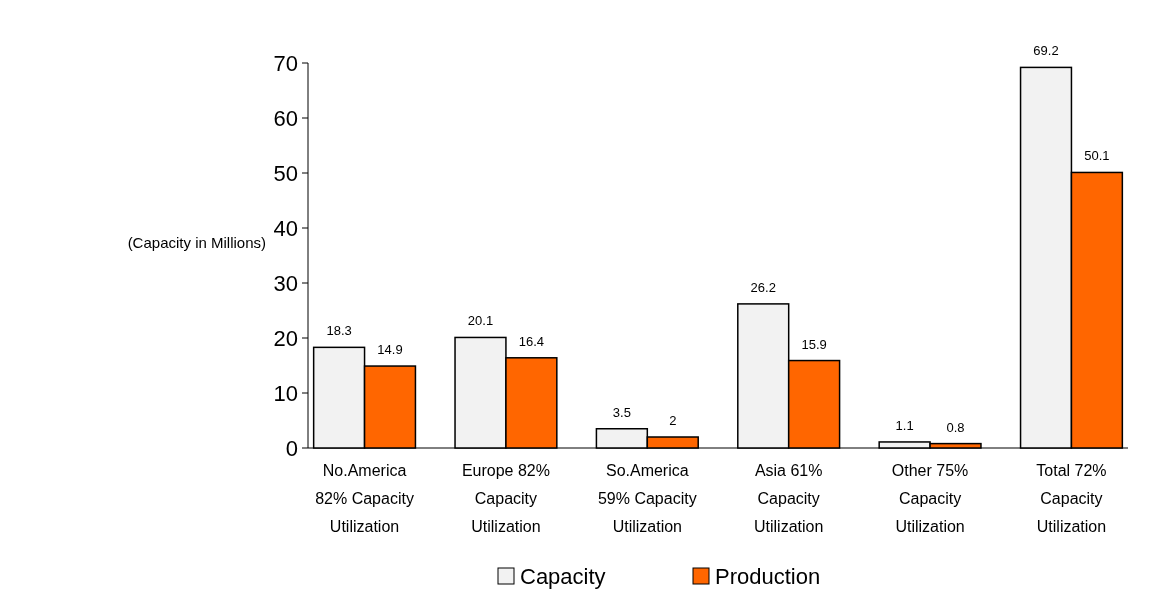 Image resolution: width=1151 pixels, height=605 pixels. I want to click on x-tick-label: Asia 61% Capacity Utilization, so click(789, 498).